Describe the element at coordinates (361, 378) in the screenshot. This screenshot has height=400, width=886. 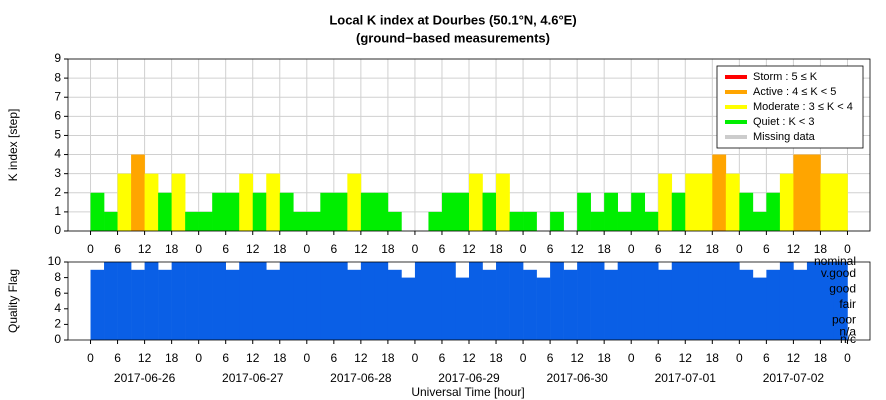
I see `date-label: 2017-06-28` at that location.